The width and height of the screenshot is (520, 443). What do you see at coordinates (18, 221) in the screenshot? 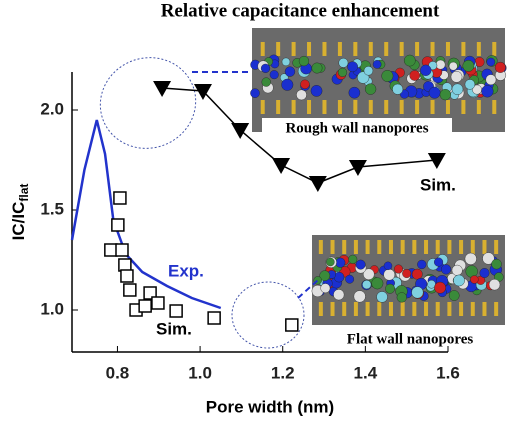
I see `y-axis-label-main: IC/IC` at bounding box center [18, 221].